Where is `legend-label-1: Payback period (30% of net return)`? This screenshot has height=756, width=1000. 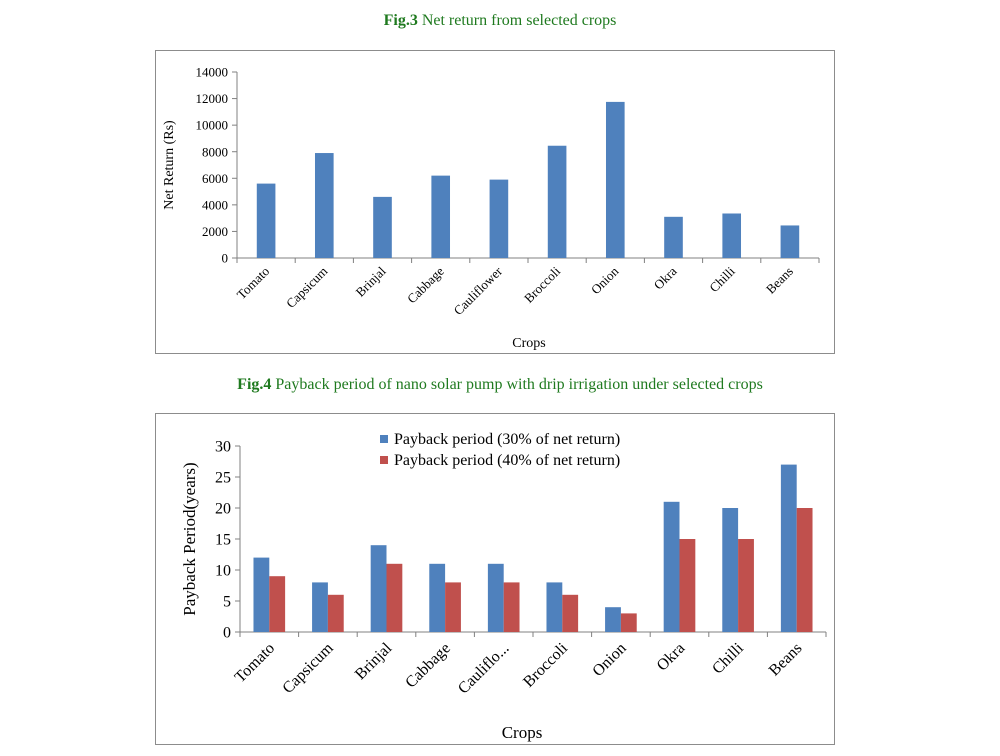
legend-label-1: Payback period (30% of net return) is located at coordinates (507, 439).